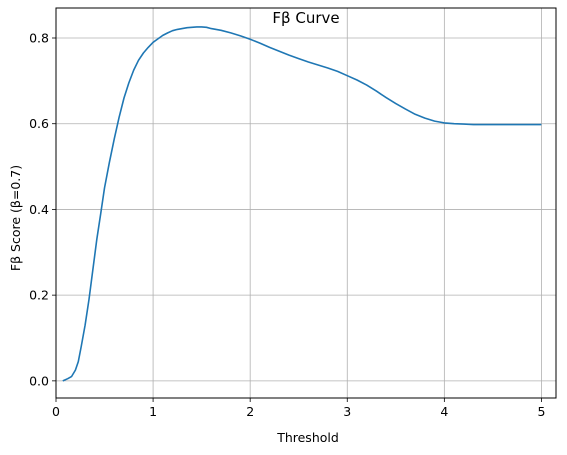 This screenshot has width=567, height=455. Describe the element at coordinates (15, 218) in the screenshot. I see `y-axis-label: Fβ Score (β=0.7)` at that location.